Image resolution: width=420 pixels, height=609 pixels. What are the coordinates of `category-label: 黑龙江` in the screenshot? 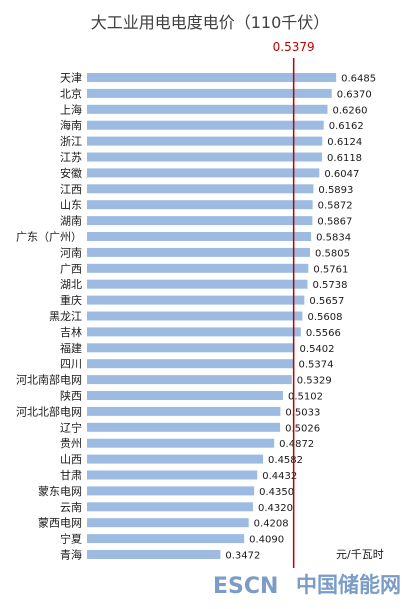 It's located at (65, 316).